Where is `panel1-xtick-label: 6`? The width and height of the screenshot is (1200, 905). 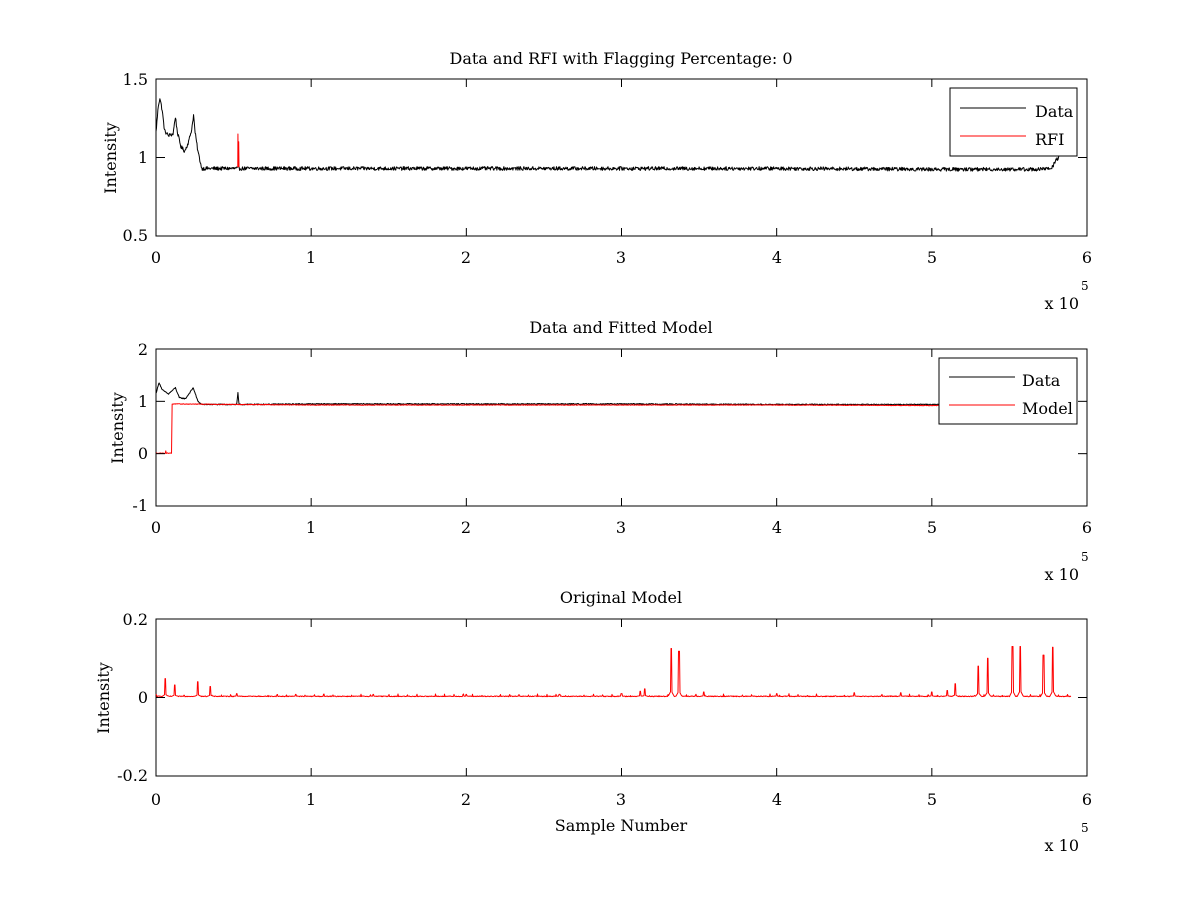
panel1-xtick-label: 6 is located at coordinates (1087, 257).